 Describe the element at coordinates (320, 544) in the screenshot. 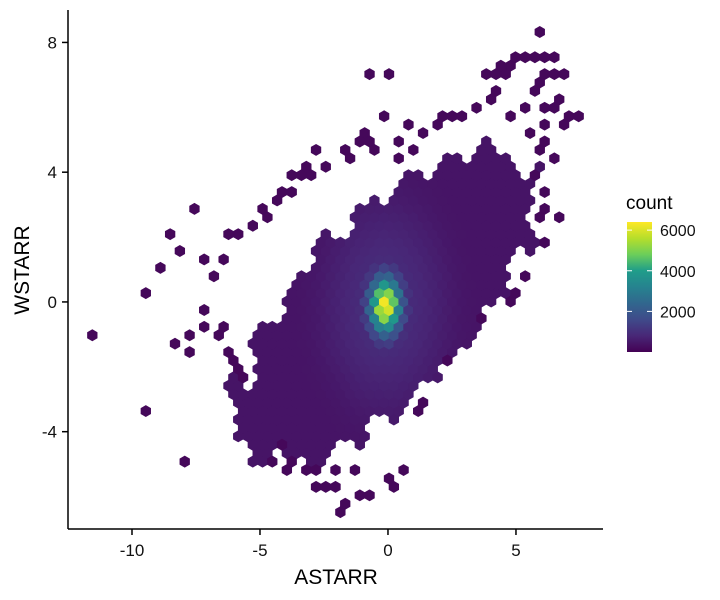

I see `x-axis-ticks: -10 -5 0 5` at that location.